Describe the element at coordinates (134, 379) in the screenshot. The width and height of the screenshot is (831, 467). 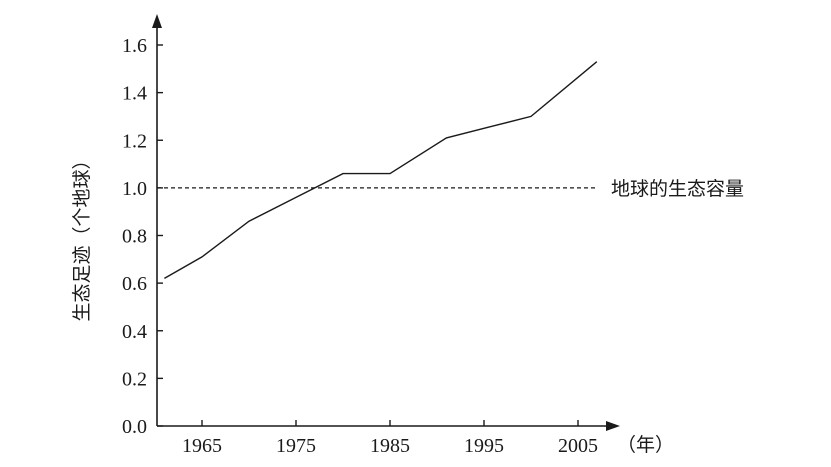
I see `y-tick-label: 0.2` at that location.